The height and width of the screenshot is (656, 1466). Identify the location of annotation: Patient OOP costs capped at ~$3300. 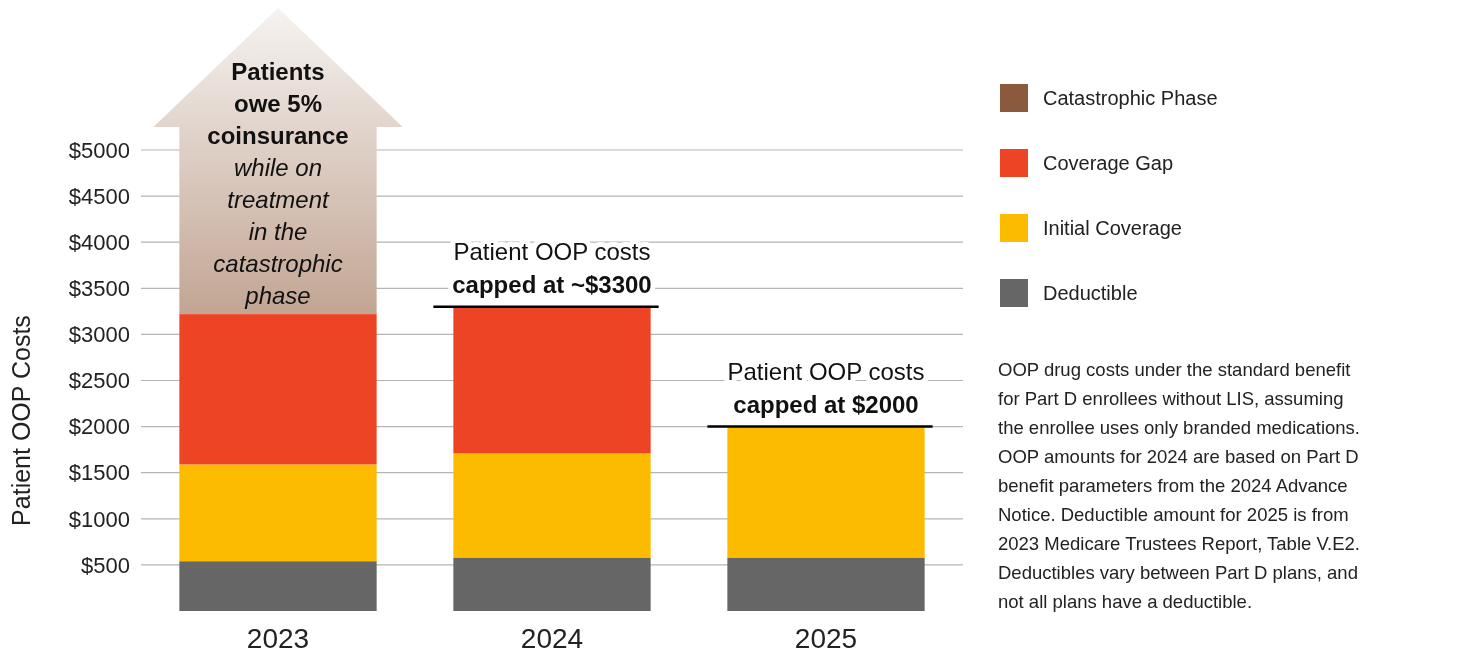
(552, 267).